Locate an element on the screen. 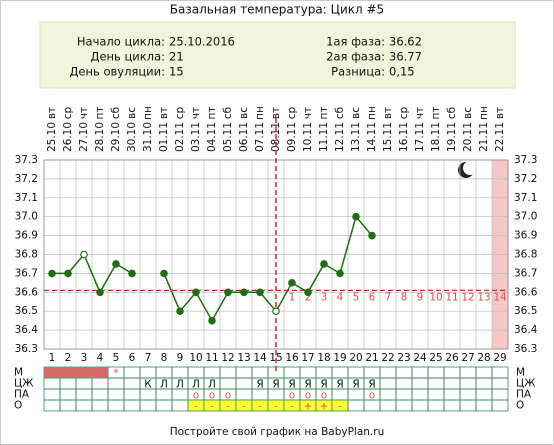 This screenshot has height=445, width=554. x-tick-label: 5 is located at coordinates (116, 358).